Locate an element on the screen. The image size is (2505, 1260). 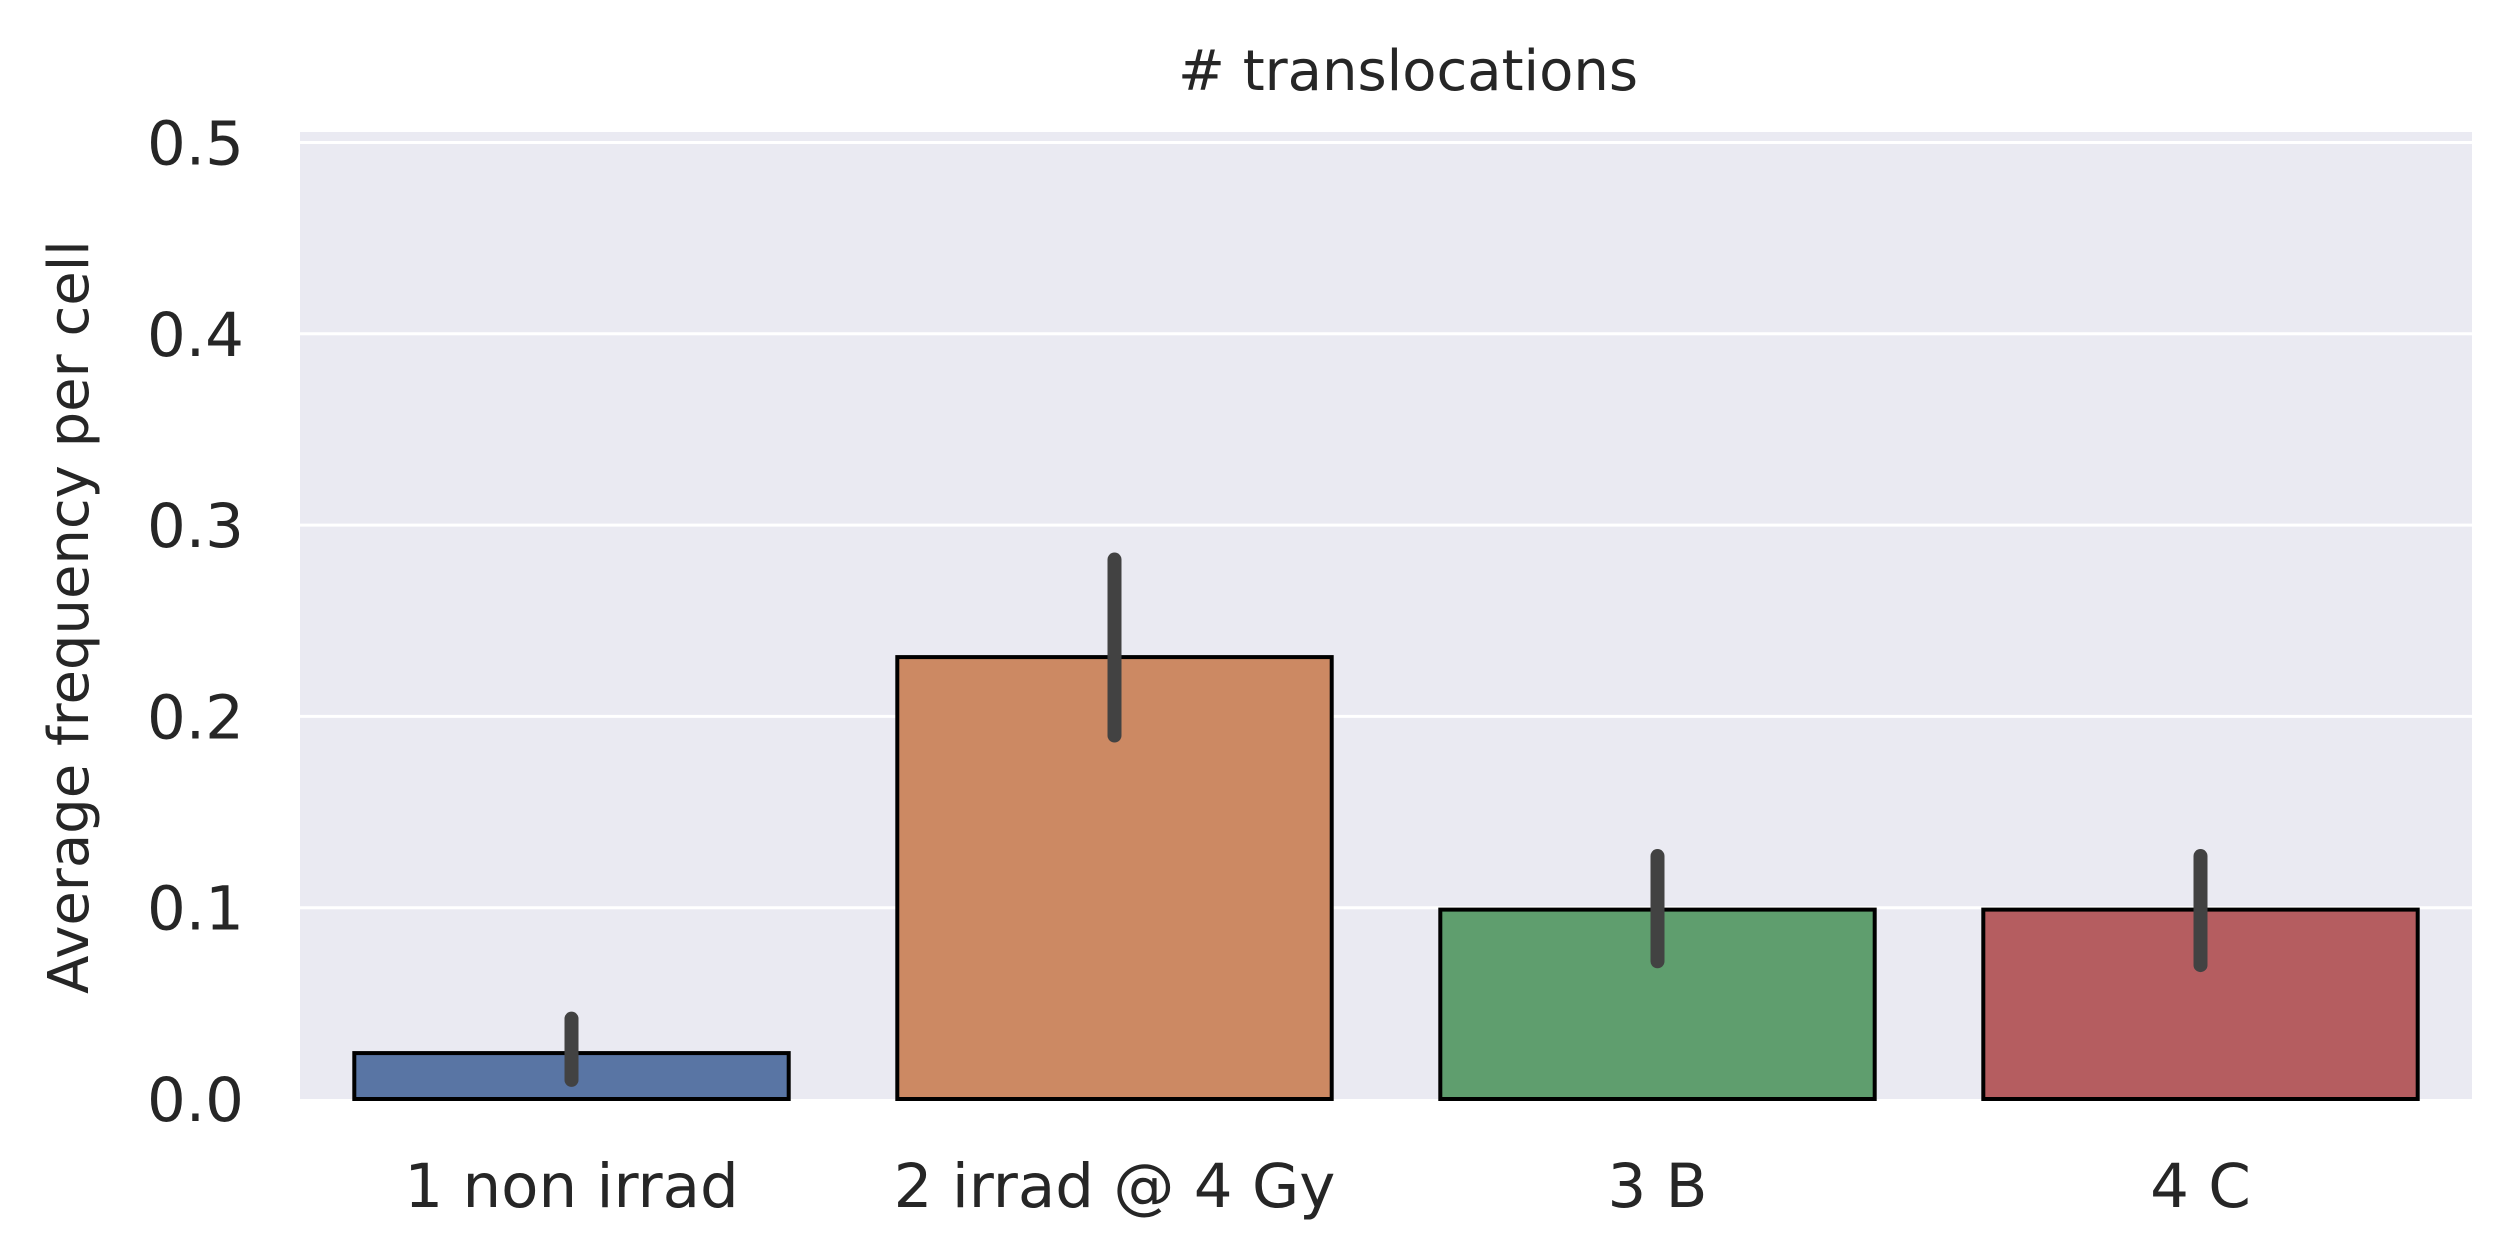
y-tick-label: 0.5 is located at coordinates (195, 144).